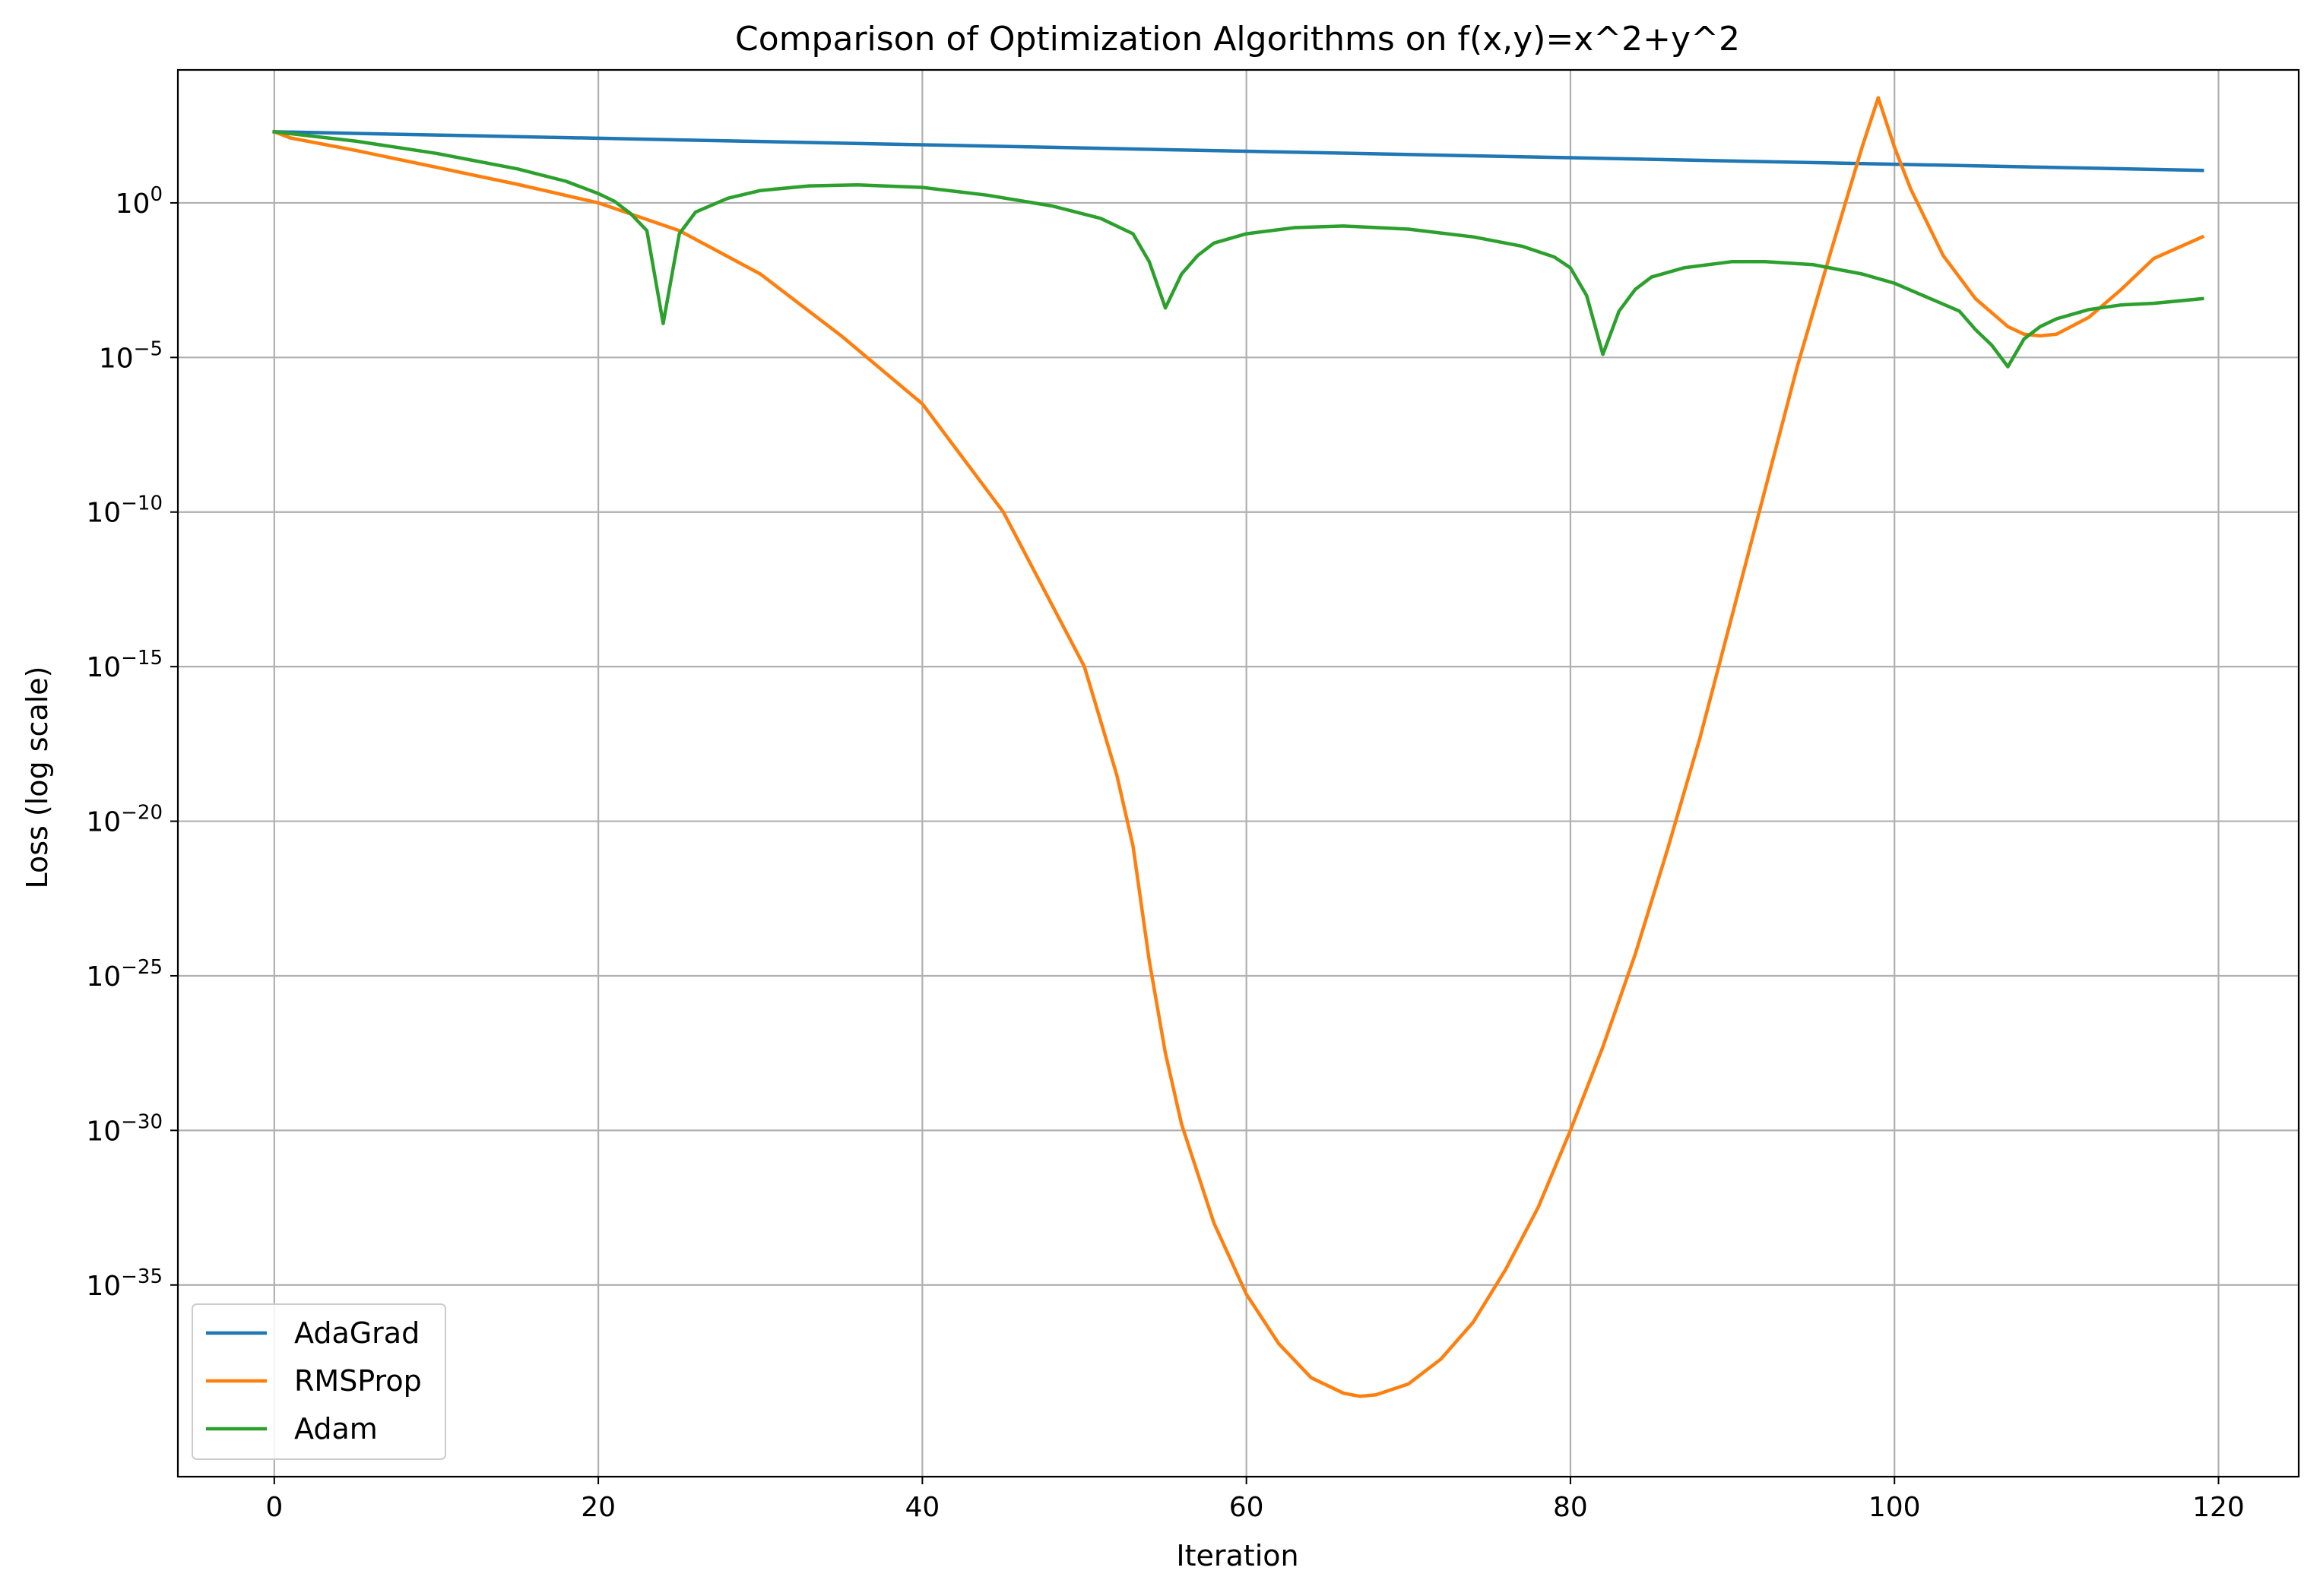 The height and width of the screenshot is (1596, 2320). Describe the element at coordinates (2218, 1508) in the screenshot. I see `x-tick-label: 120` at that location.